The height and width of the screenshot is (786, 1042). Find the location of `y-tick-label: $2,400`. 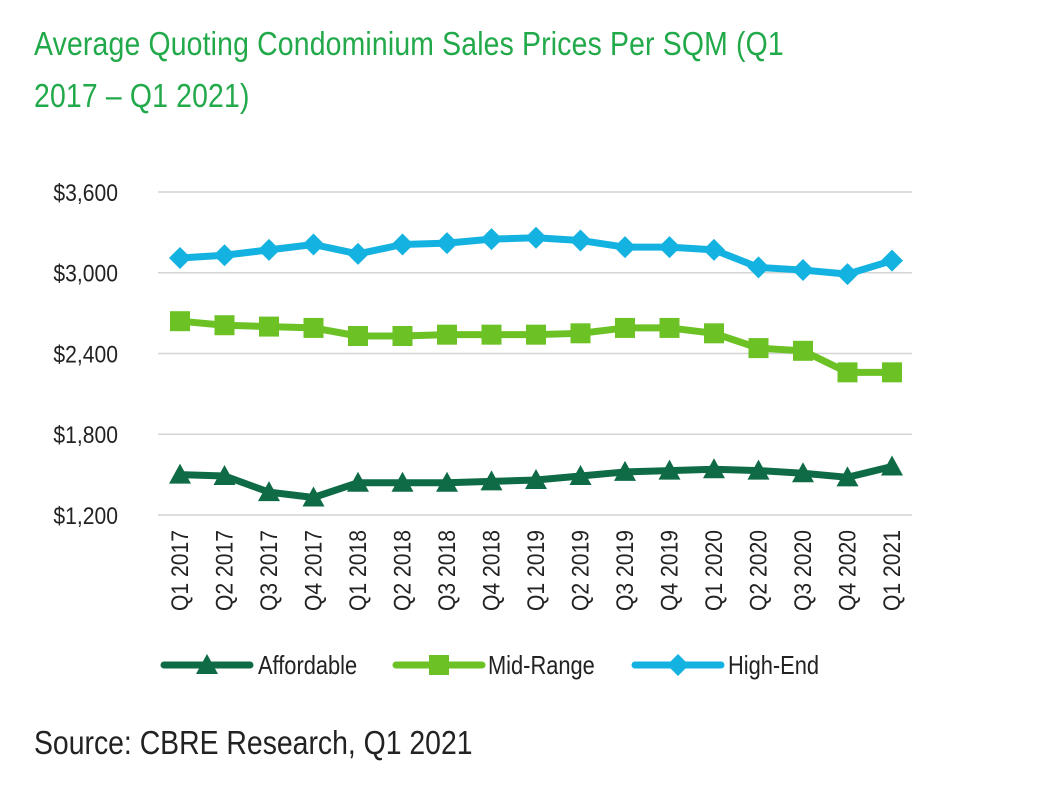

y-tick-label: $2,400 is located at coordinates (85, 354).